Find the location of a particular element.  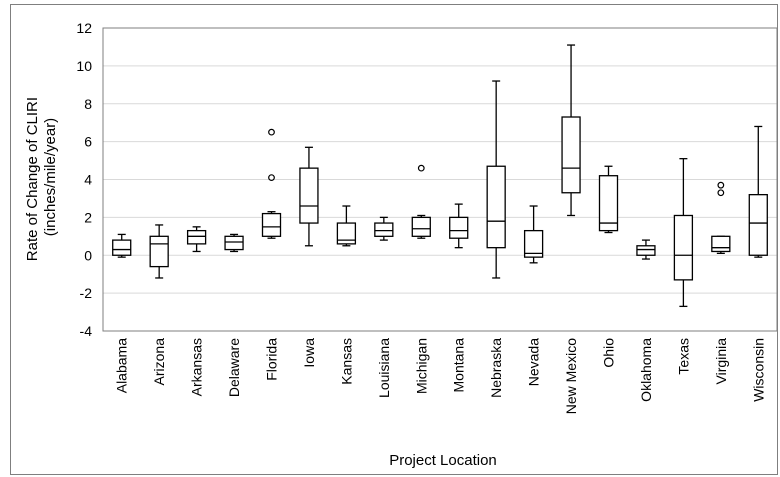

y-tick-label: 10 is located at coordinates (84, 66).